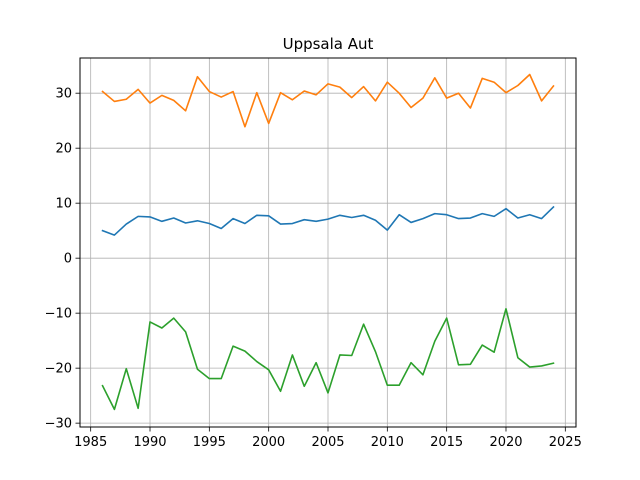 The width and height of the screenshot is (640, 480). What do you see at coordinates (505, 442) in the screenshot?
I see `x-tick-label: 2020` at bounding box center [505, 442].